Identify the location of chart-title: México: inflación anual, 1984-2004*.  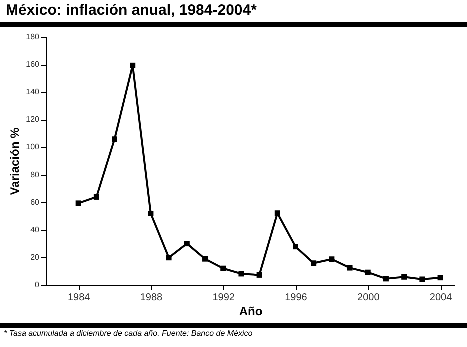
(233, 13).